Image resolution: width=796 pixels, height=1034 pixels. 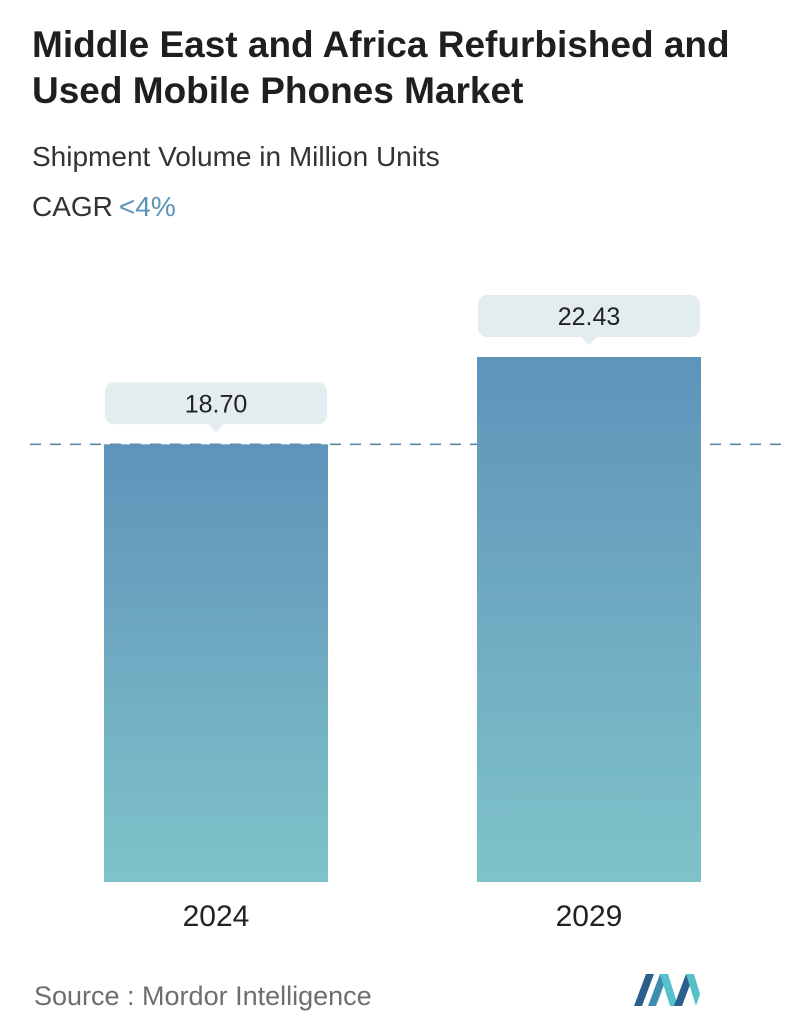 I want to click on data-label-2029: 22.43, so click(x=589, y=320).